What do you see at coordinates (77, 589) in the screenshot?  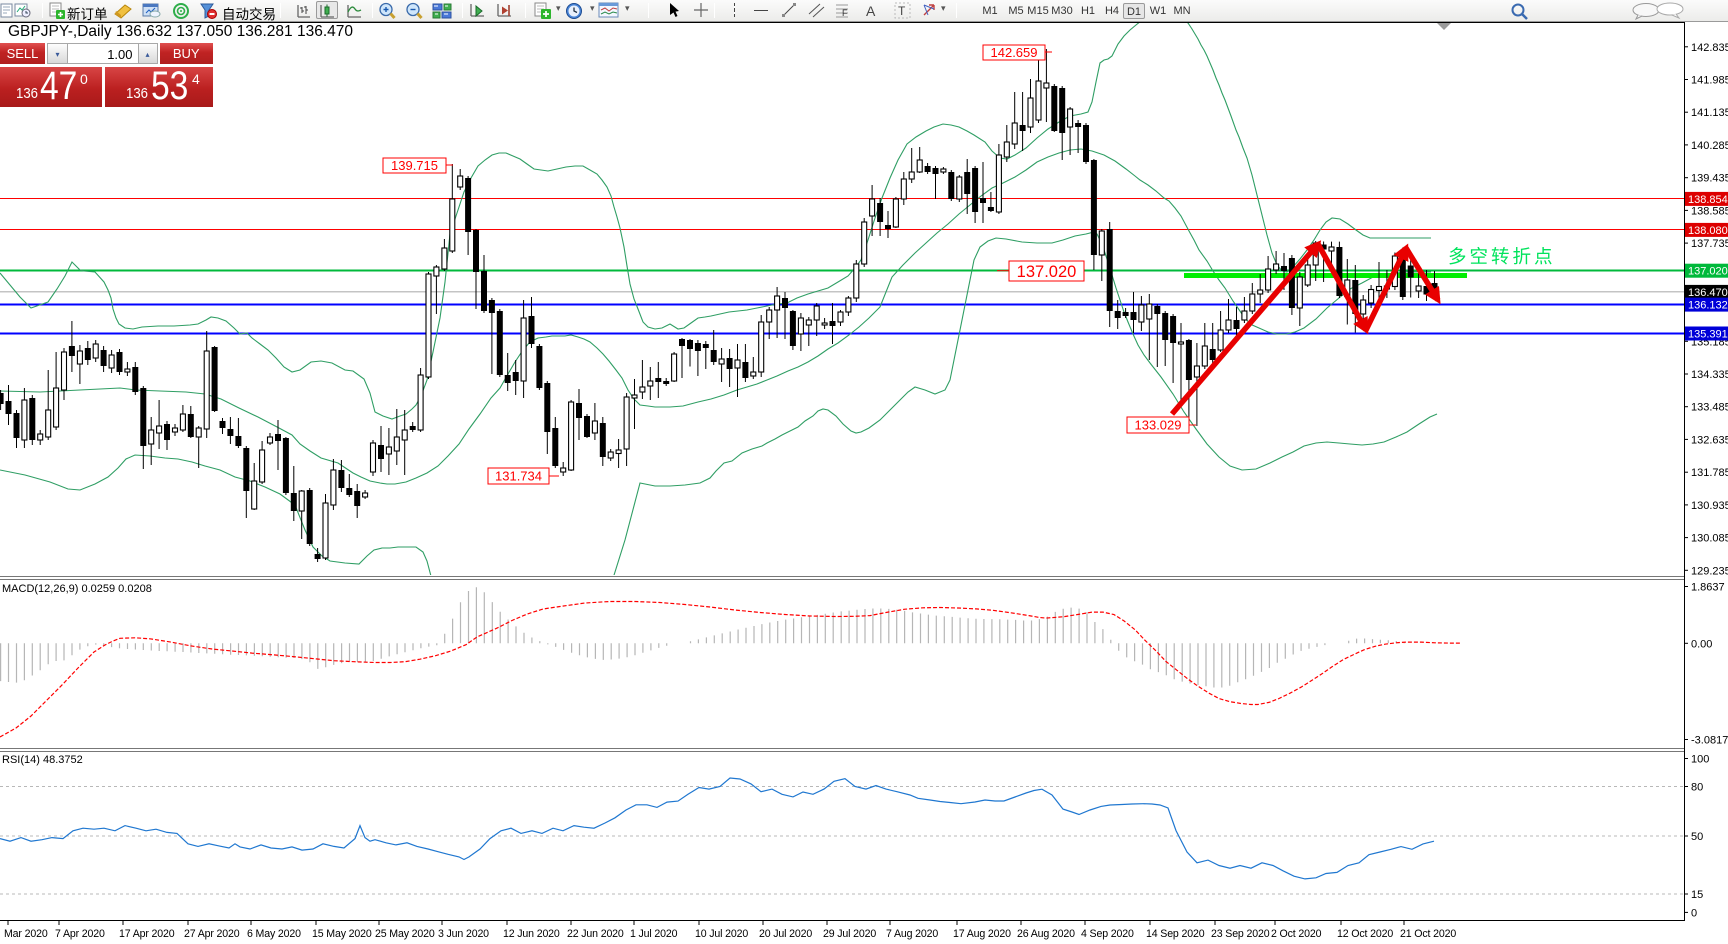 I see `svg-text: MACD(12,26,9) 0.0259 0.0208` at bounding box center [77, 589].